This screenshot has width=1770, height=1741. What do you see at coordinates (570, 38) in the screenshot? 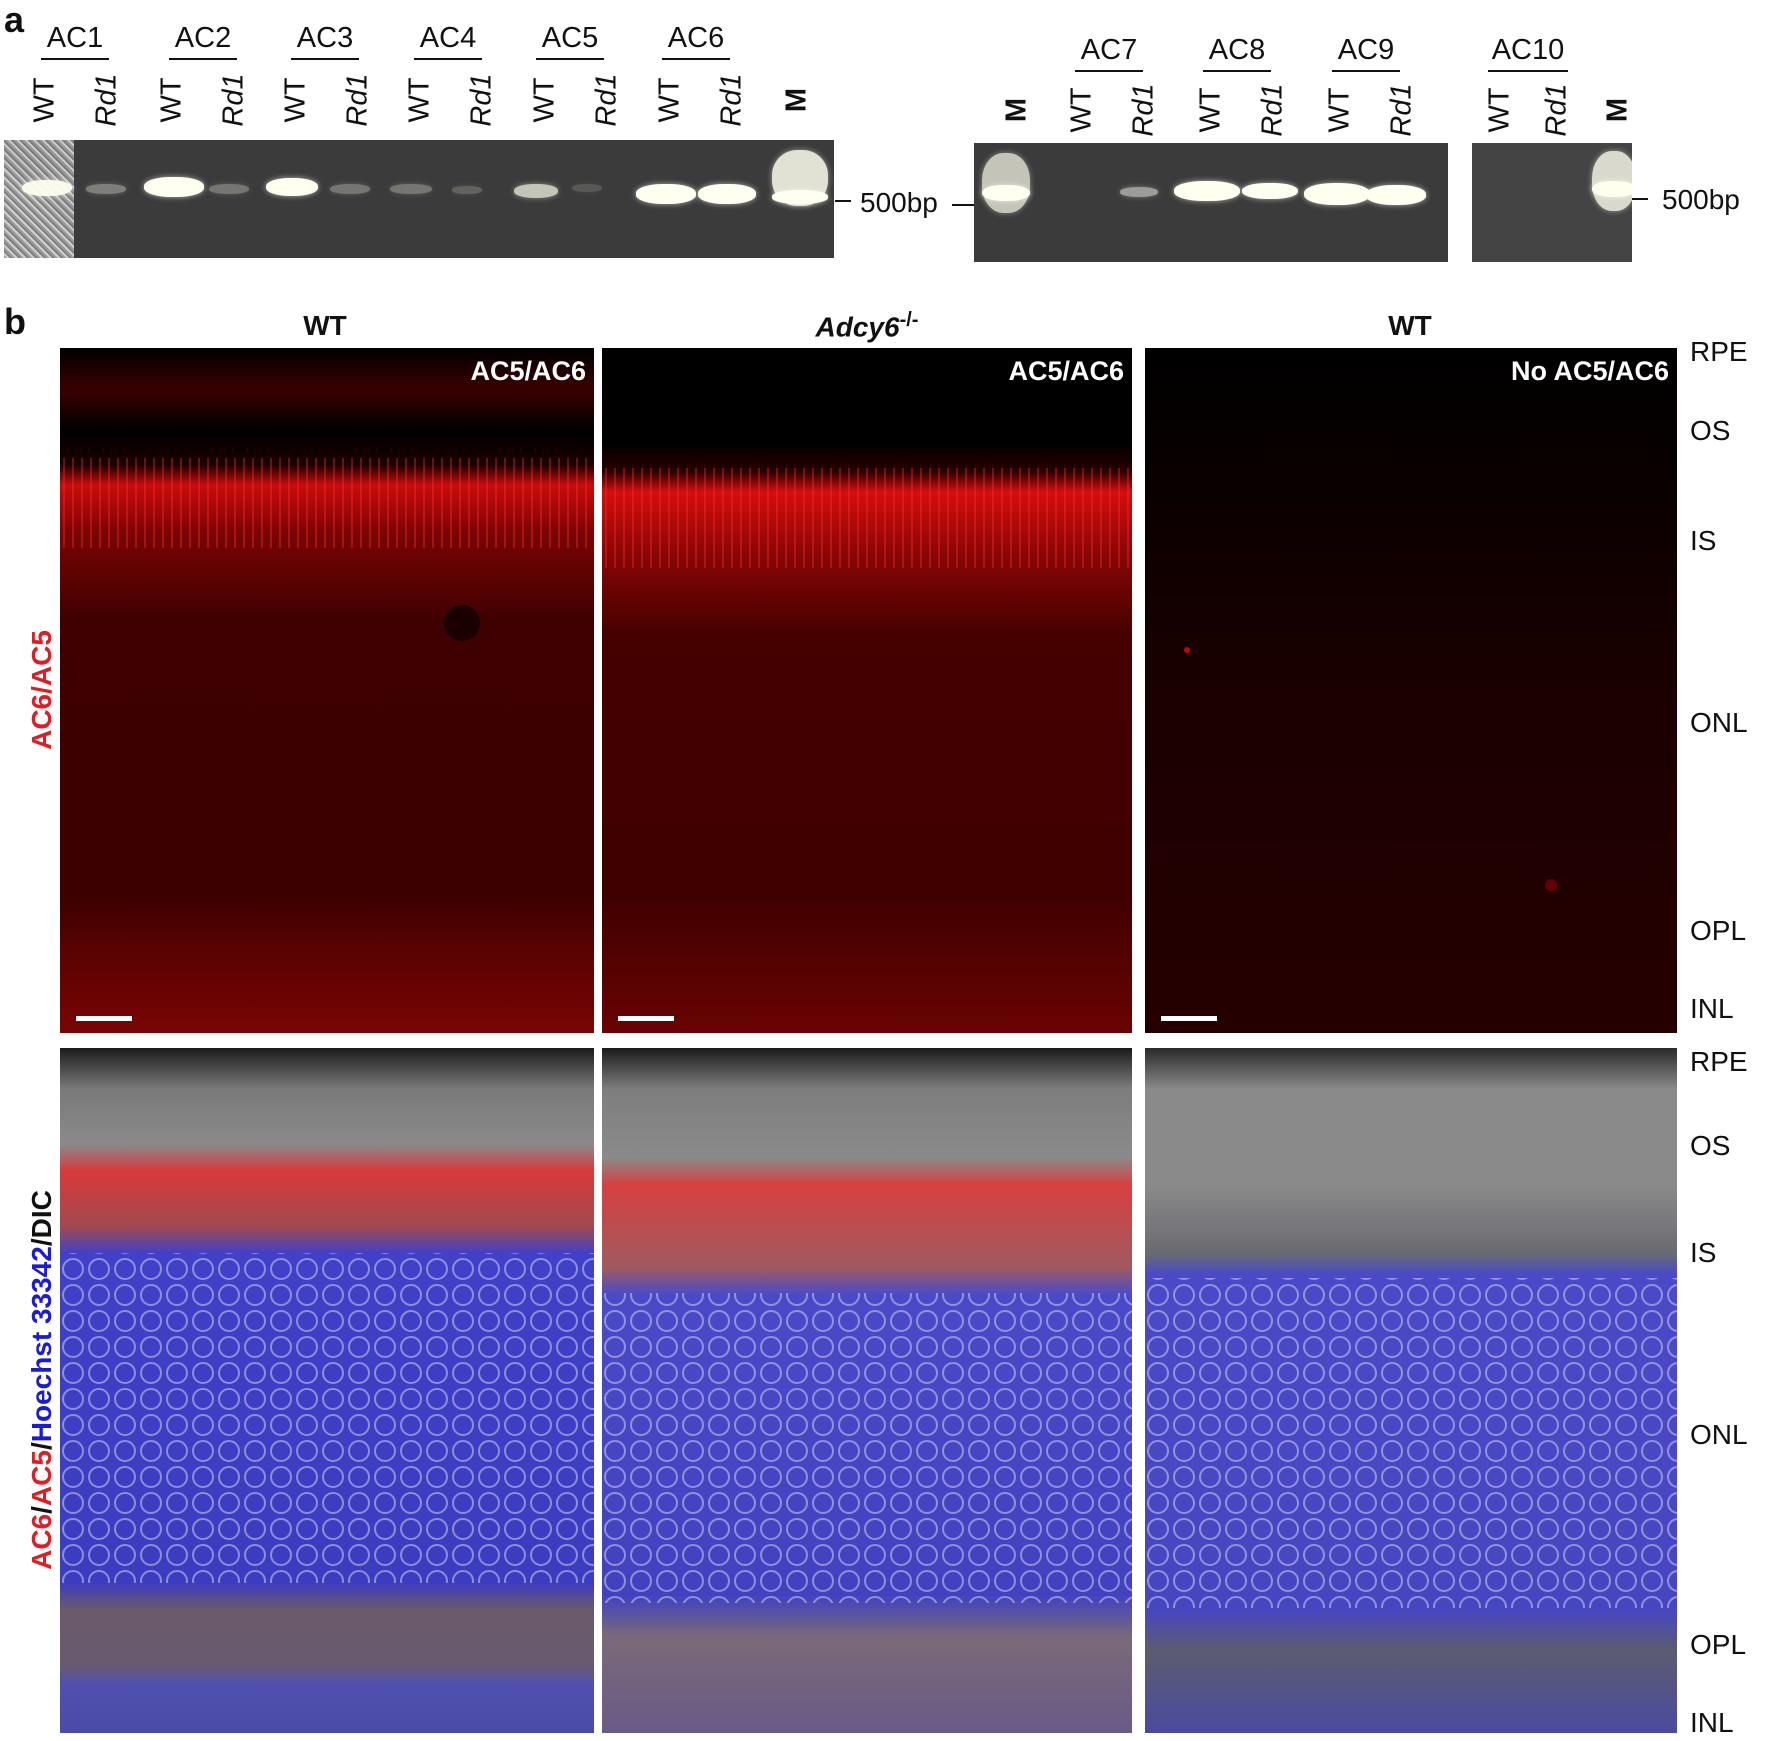
I see `gene-group-label: AC5` at bounding box center [570, 38].